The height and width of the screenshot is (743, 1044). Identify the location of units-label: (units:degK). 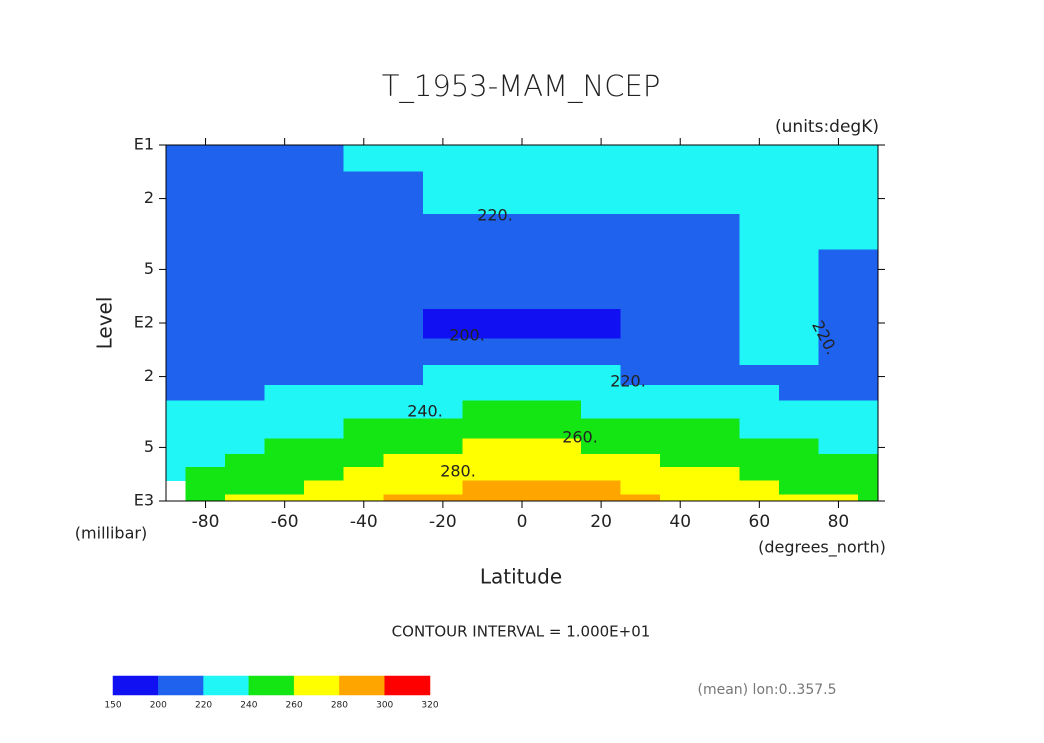
(827, 127).